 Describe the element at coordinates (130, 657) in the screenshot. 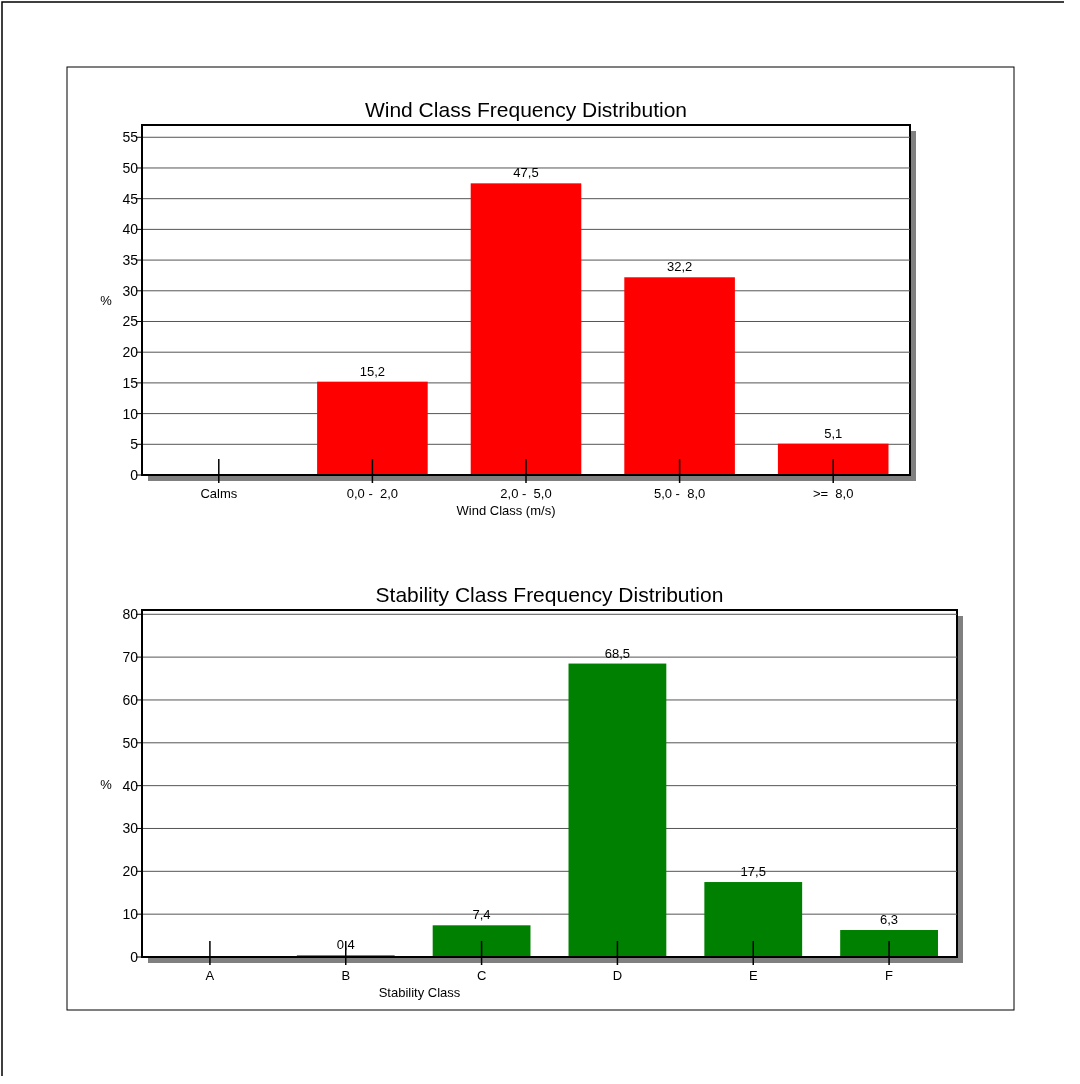

I see `y-tick-label: 70` at that location.